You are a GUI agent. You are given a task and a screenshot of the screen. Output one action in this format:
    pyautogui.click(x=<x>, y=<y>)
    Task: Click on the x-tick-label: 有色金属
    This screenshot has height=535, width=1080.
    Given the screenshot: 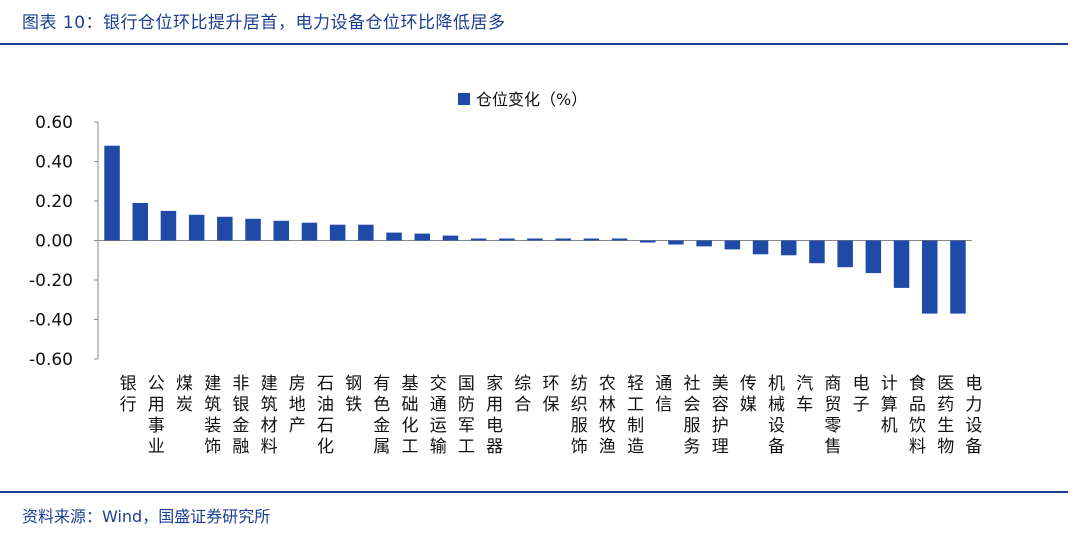 What is the action you would take?
    pyautogui.click(x=381, y=415)
    